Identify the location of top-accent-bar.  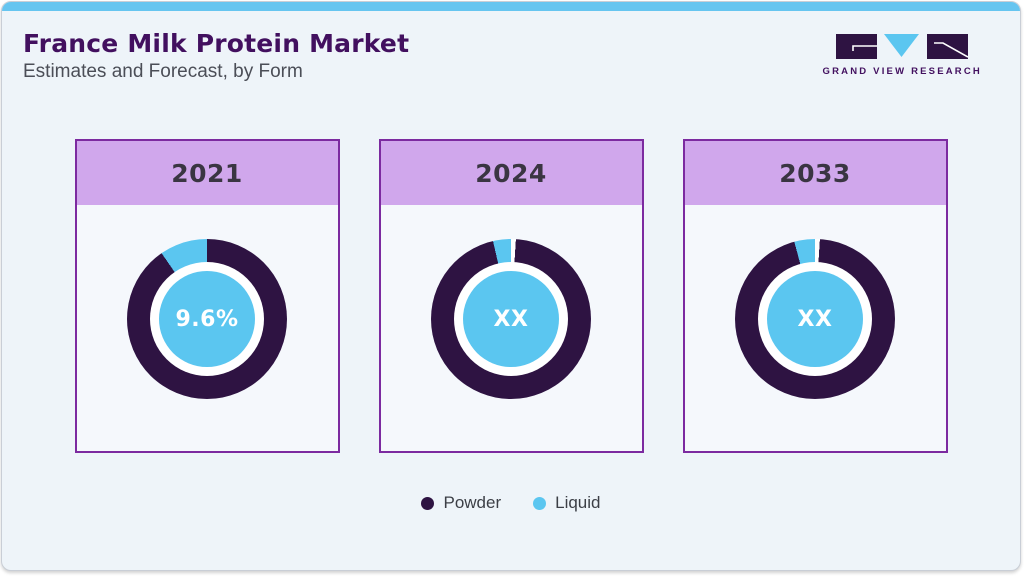
(511, 6).